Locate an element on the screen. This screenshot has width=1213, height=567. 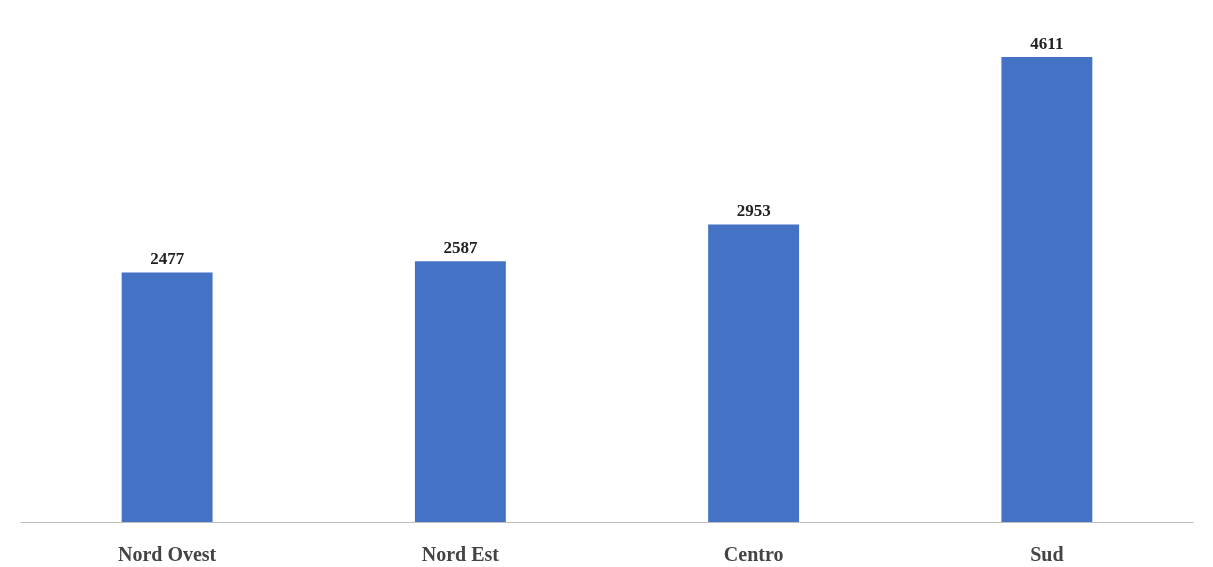
data-label: 2477 is located at coordinates (167, 259).